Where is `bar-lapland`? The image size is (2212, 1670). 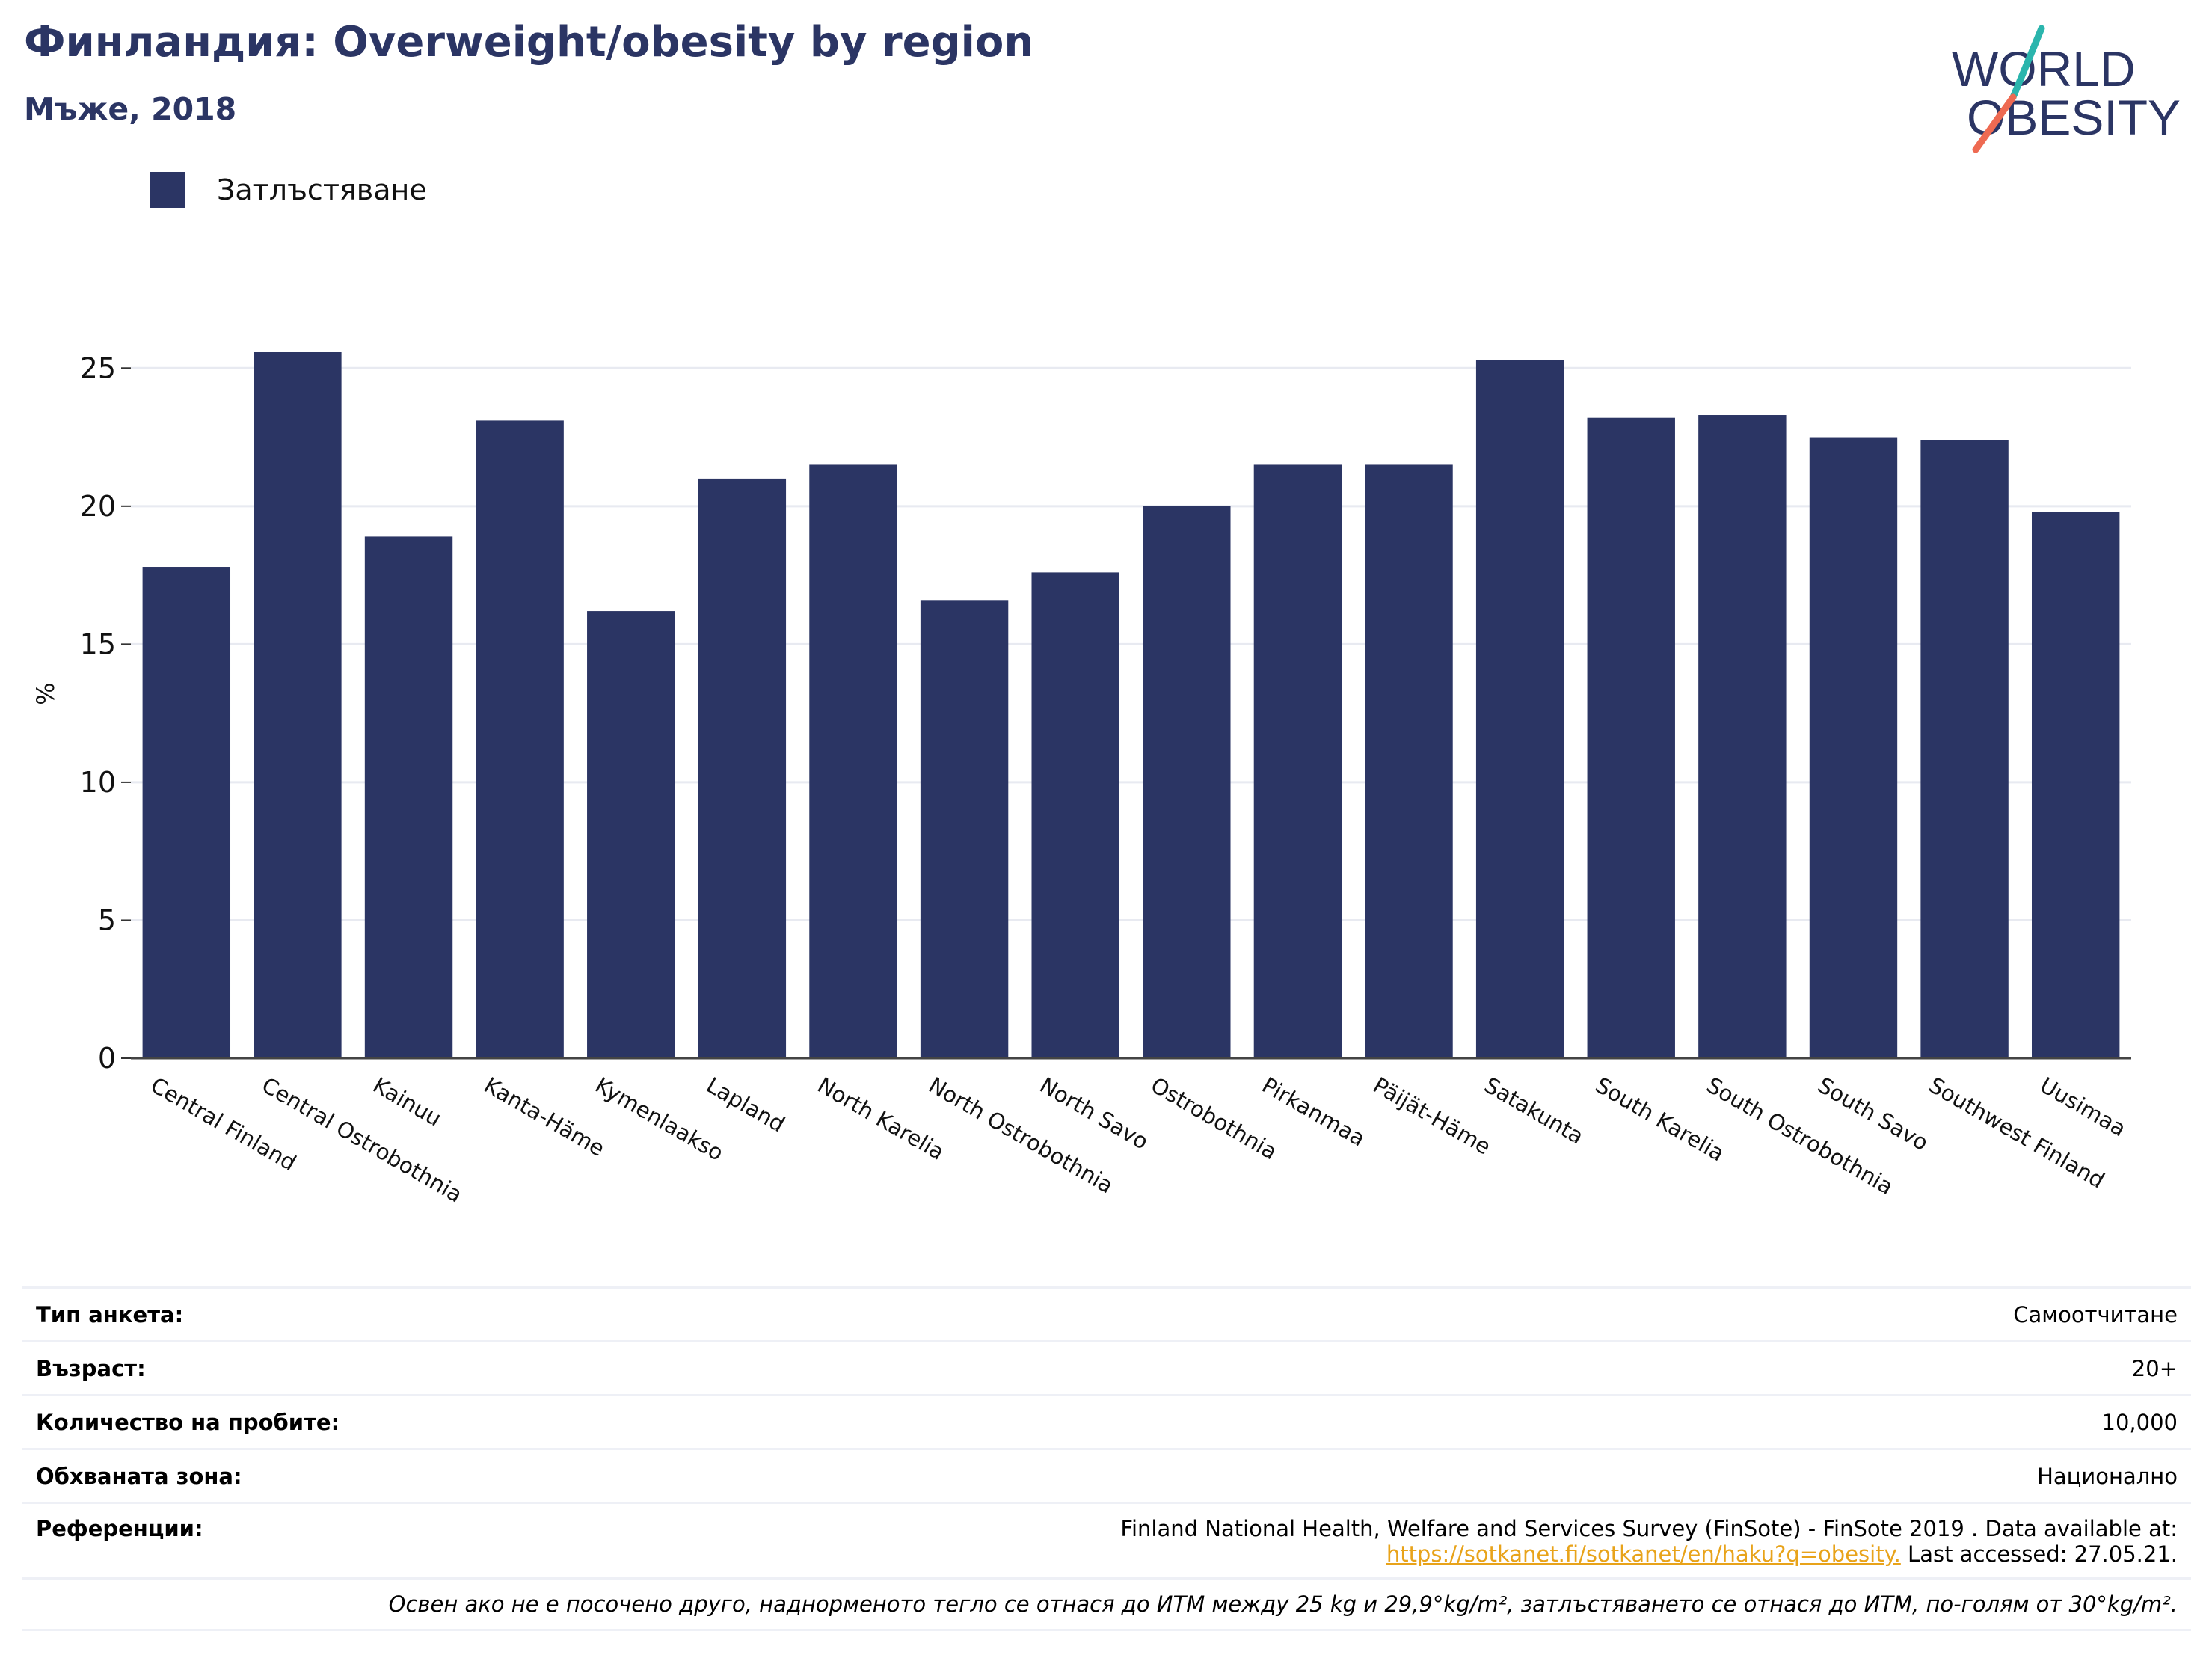
bar-lapland is located at coordinates (742, 768).